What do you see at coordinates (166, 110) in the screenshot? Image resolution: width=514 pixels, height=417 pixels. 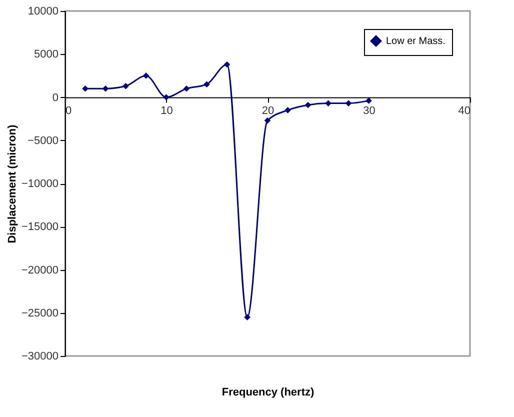 I see `x-tick-label: 10` at bounding box center [166, 110].